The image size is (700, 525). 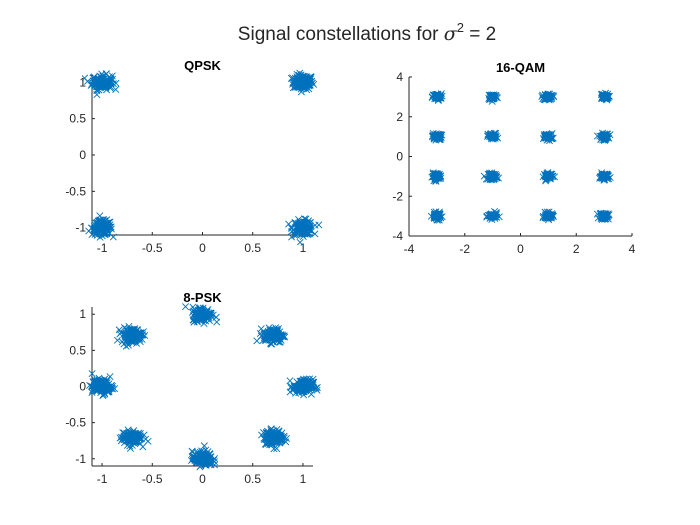 What do you see at coordinates (82, 82) in the screenshot?
I see `y-tick-label-qpsk: 1` at bounding box center [82, 82].